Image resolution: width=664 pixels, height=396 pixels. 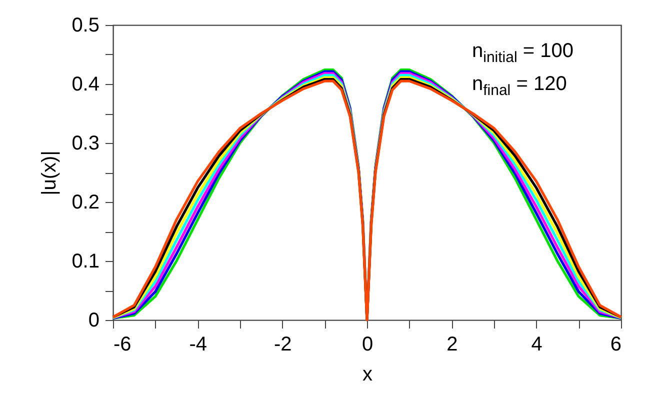 What do you see at coordinates (86, 143) in the screenshot?
I see `y-tick-label: 0.3` at bounding box center [86, 143].